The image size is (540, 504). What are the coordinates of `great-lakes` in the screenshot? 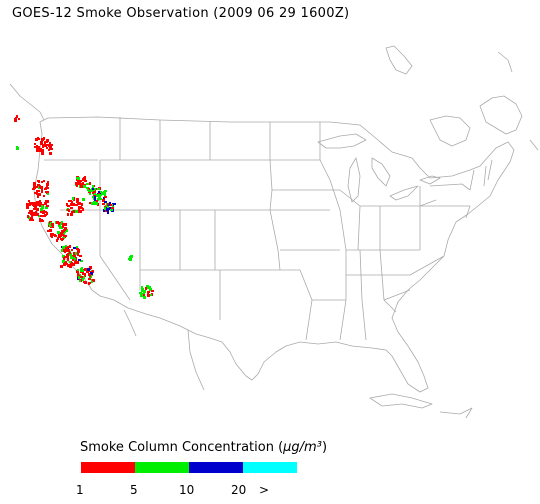 It's located at (379, 168).